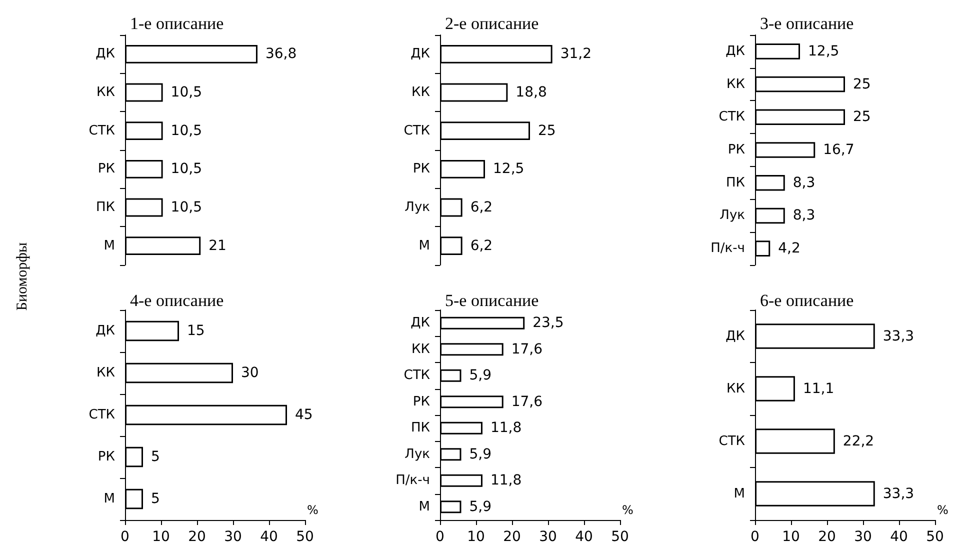 This screenshot has height=558, width=973. Describe the element at coordinates (304, 415) in the screenshot. I see `data-label: 45` at that location.